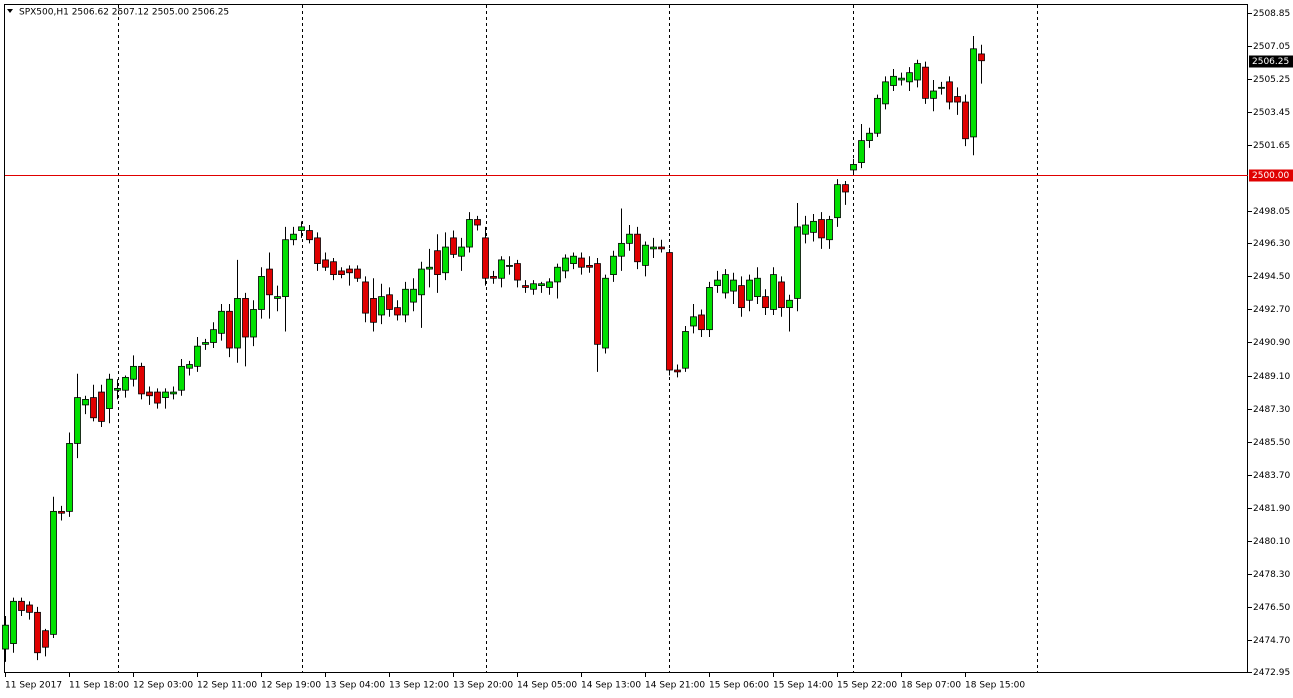 The image size is (1293, 698). I want to click on x-tick-label: 18 Sep 07:00, so click(931, 686).